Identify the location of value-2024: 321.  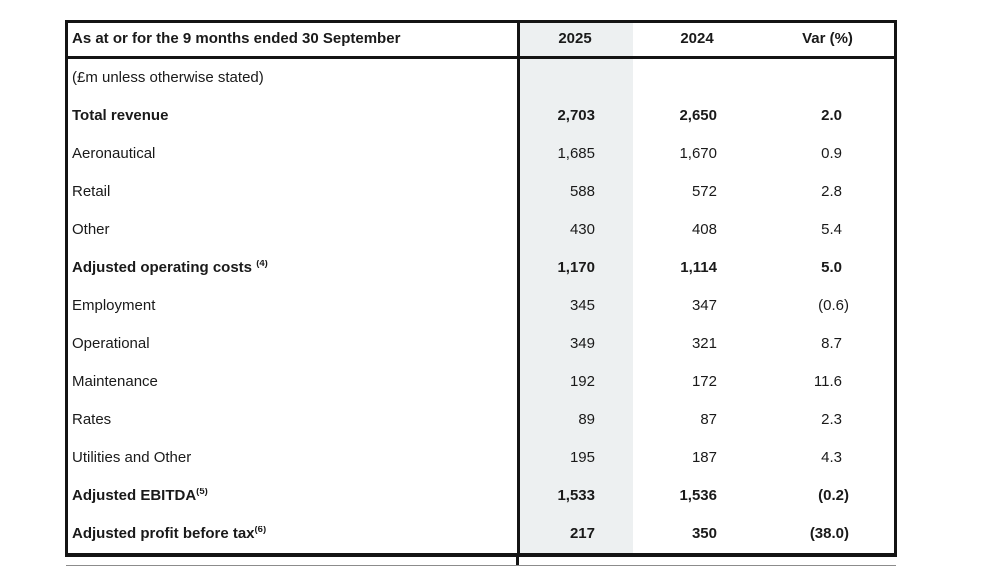
(704, 343).